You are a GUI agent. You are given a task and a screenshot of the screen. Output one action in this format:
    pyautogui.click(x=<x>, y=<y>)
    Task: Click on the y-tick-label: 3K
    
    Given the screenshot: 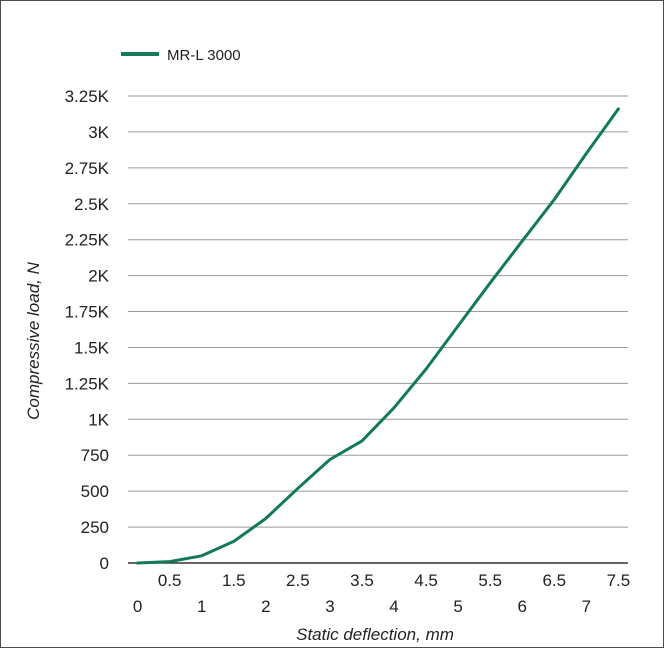 What is the action you would take?
    pyautogui.click(x=98, y=132)
    